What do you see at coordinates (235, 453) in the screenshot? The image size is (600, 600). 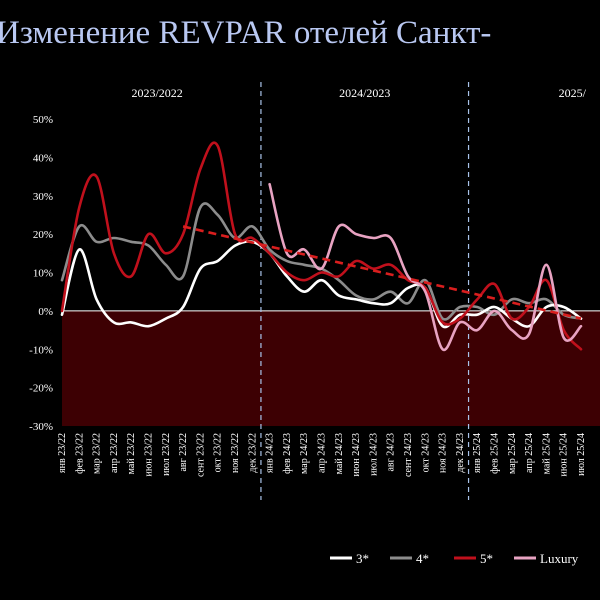 I see `x-tick-label: ноя 23/22` at bounding box center [235, 453].